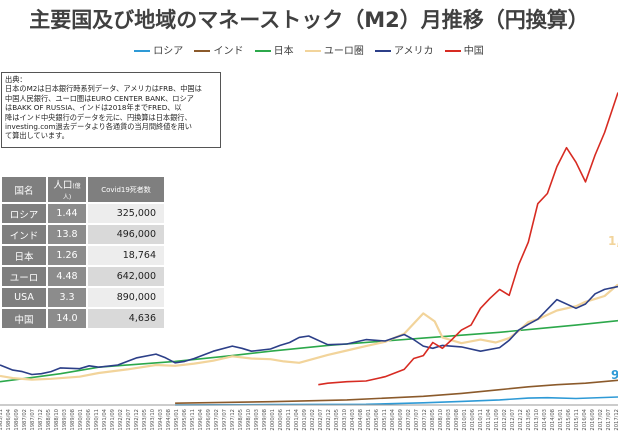 This screenshot has height=440, width=618. I want to click on series-line-インド, so click(396, 391).